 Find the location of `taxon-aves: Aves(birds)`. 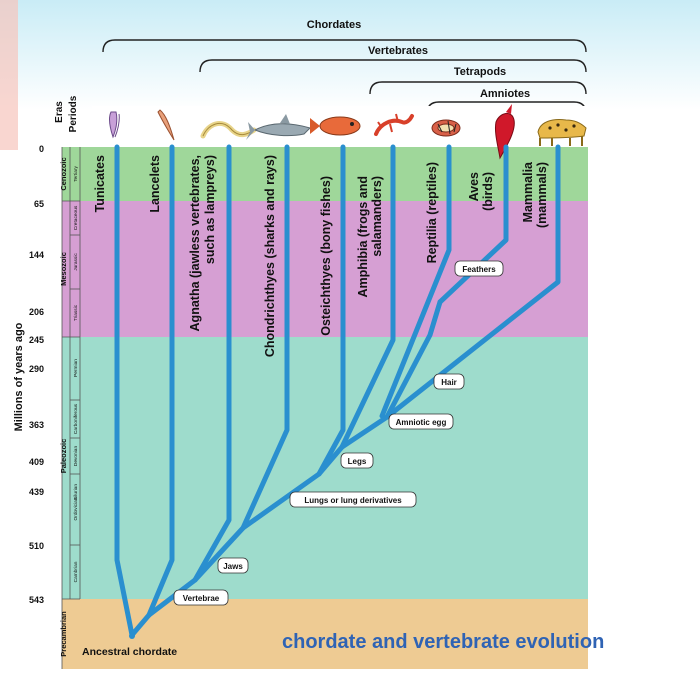

taxon-aves: Aves(birds) is located at coordinates (481, 191).